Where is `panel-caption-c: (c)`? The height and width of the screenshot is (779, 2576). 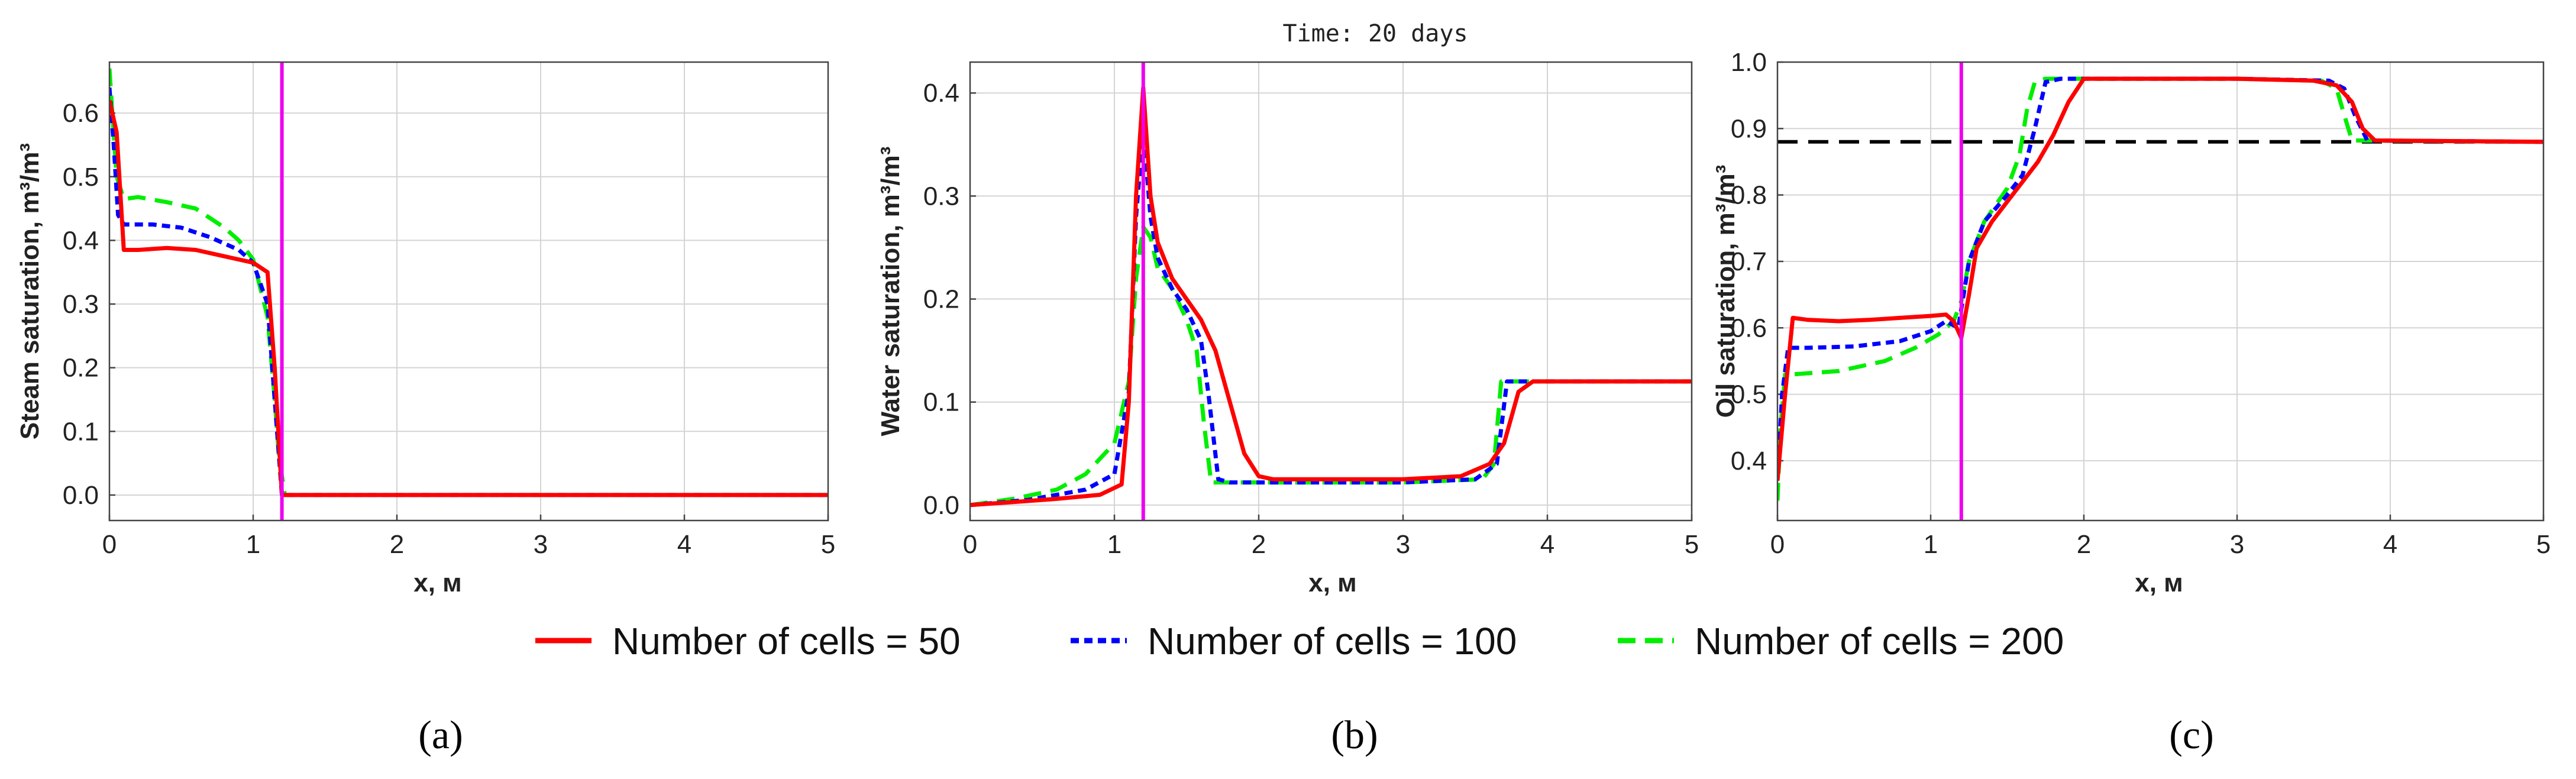
panel-caption-c: (c) is located at coordinates (2191, 734).